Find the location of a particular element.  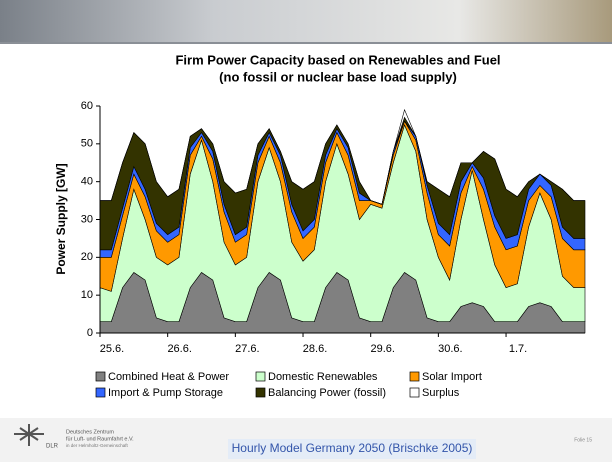

y-tick-label: 60 is located at coordinates (87, 106).